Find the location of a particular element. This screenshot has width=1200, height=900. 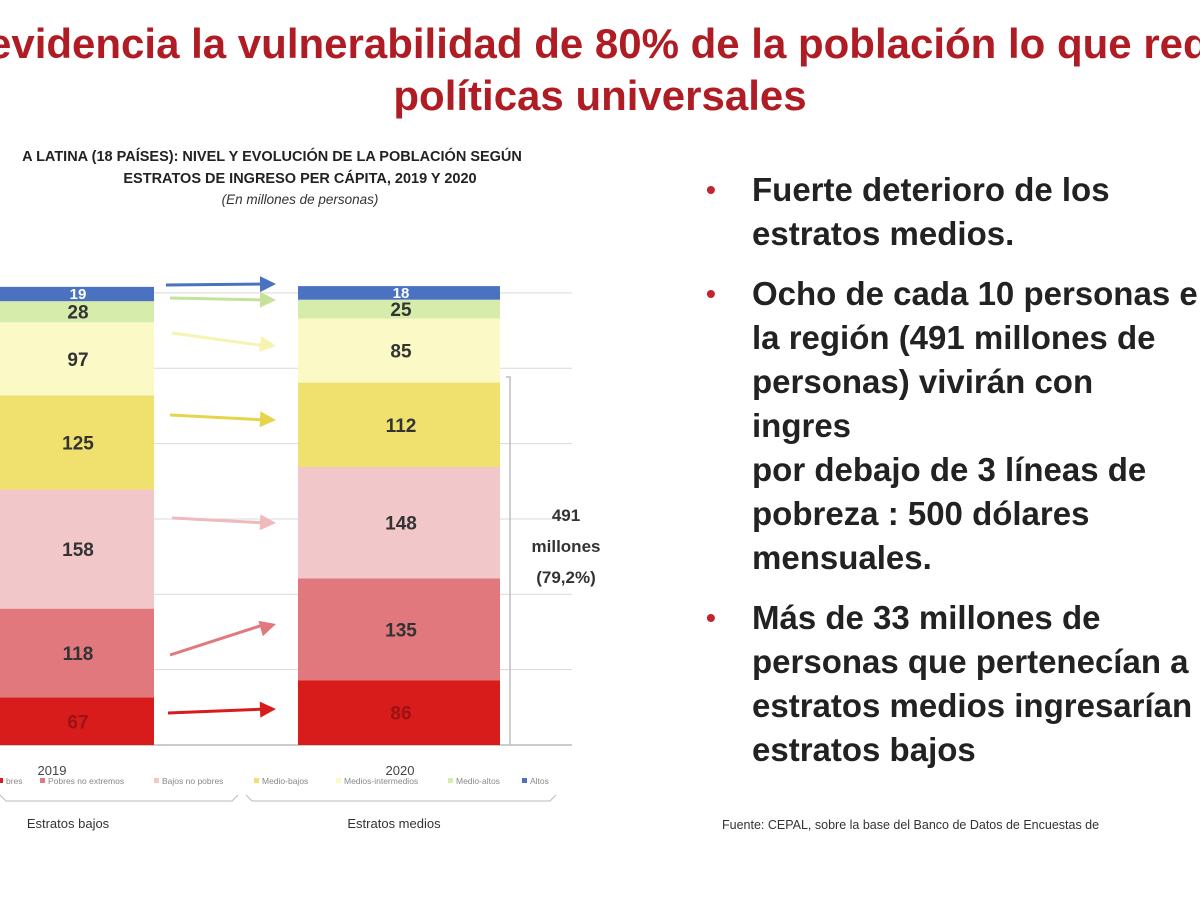

data-label: 67 is located at coordinates (77, 722).